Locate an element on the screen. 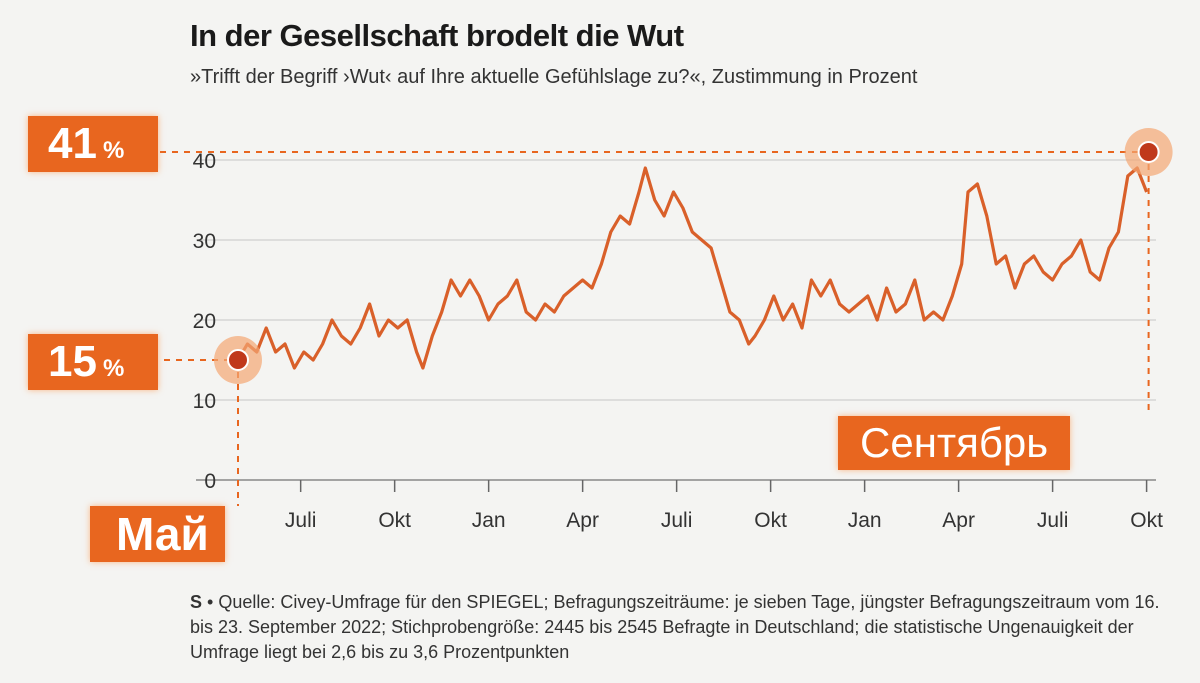  end-value-label: 41 is located at coordinates (72, 143).